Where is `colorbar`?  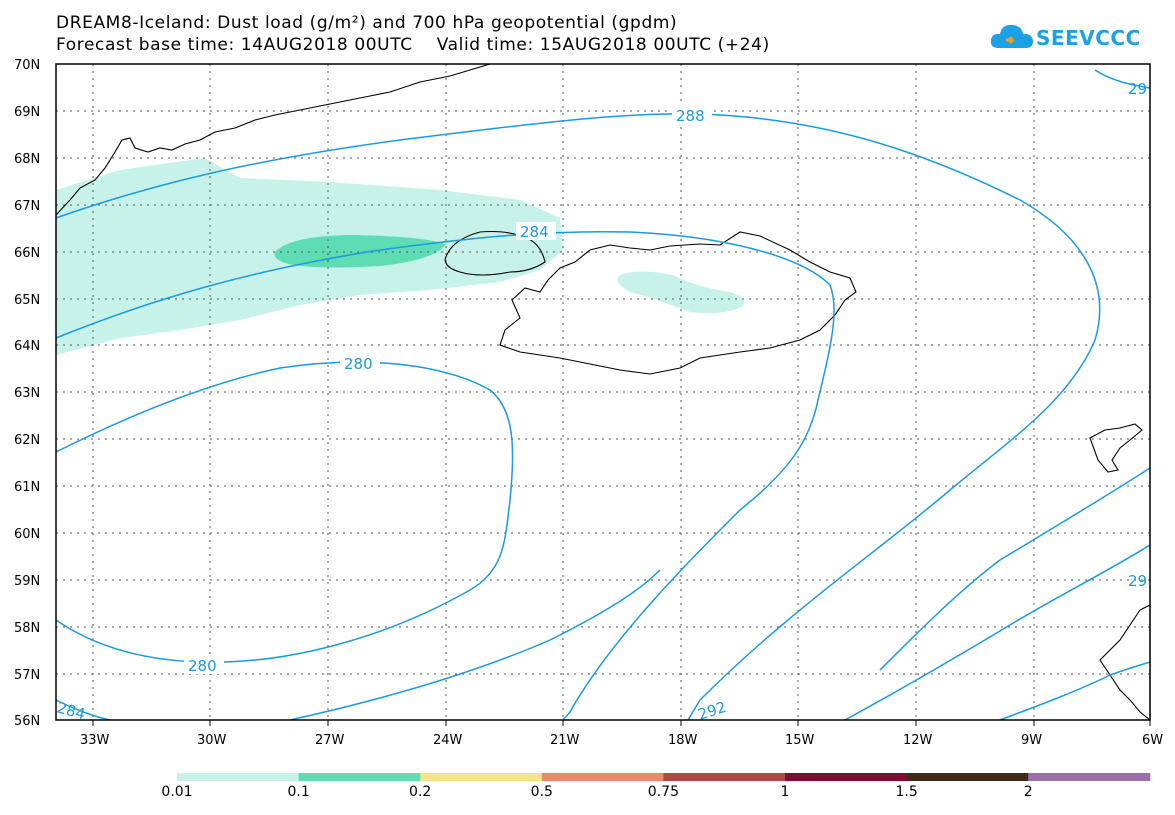
colorbar is located at coordinates (664, 777).